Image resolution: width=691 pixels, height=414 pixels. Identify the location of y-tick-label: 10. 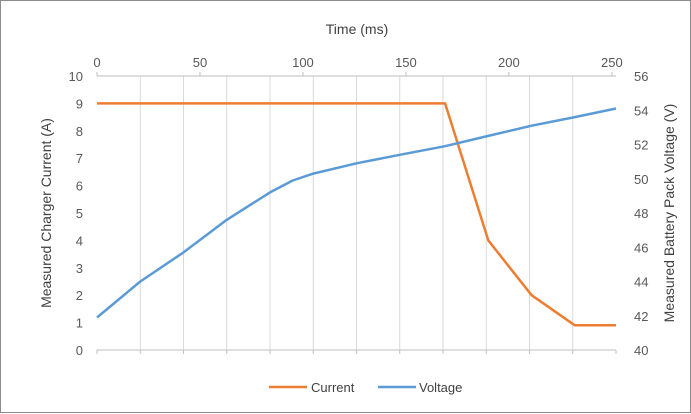
(76, 76).